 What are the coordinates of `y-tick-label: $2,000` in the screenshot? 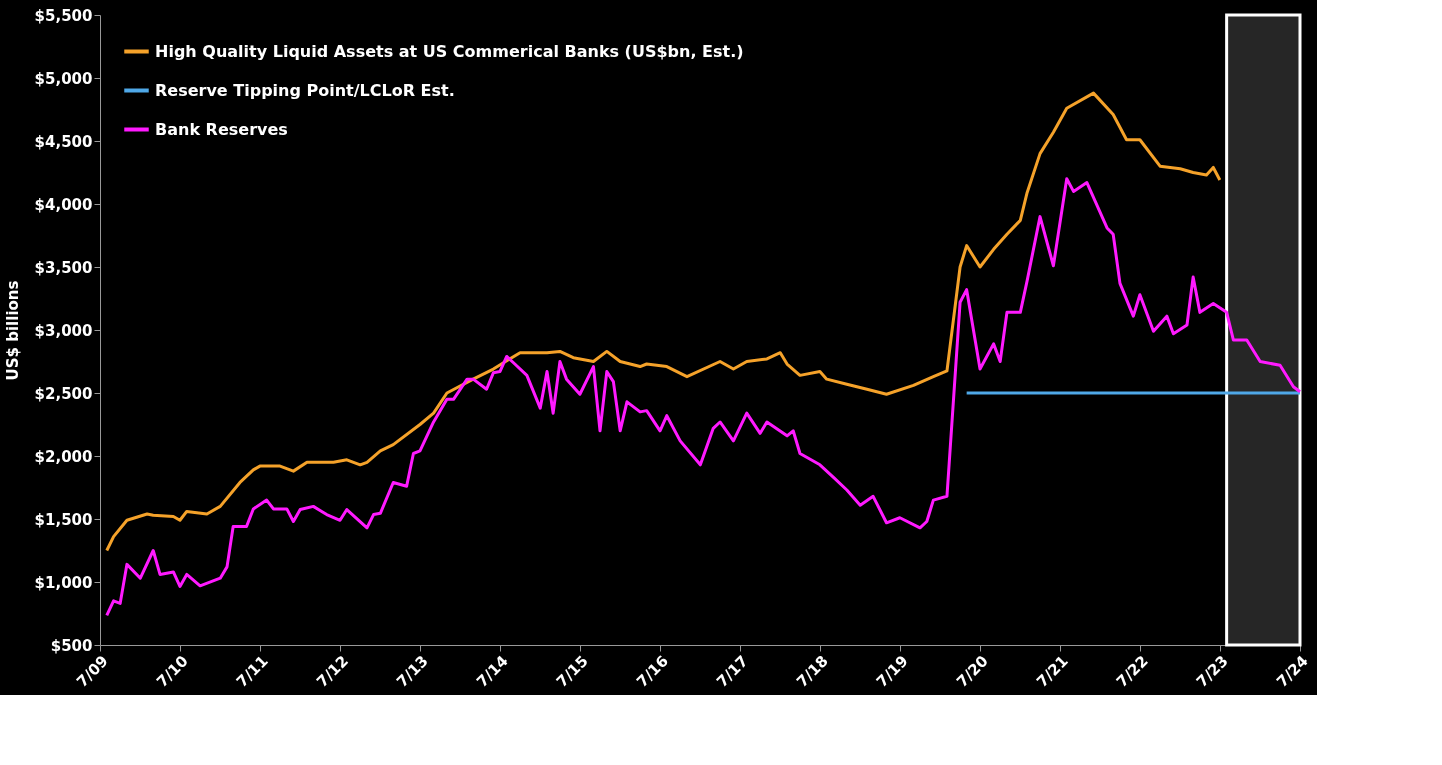 It's located at (63, 456).